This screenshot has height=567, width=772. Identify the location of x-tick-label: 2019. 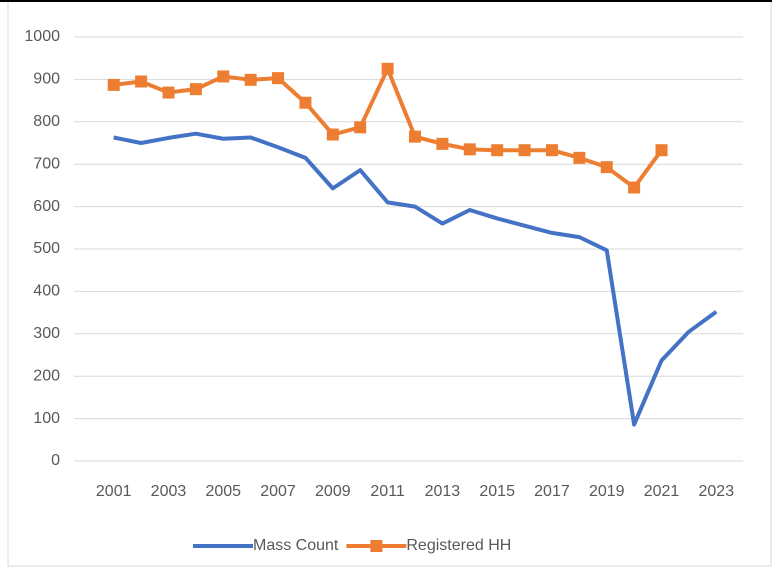
(607, 491).